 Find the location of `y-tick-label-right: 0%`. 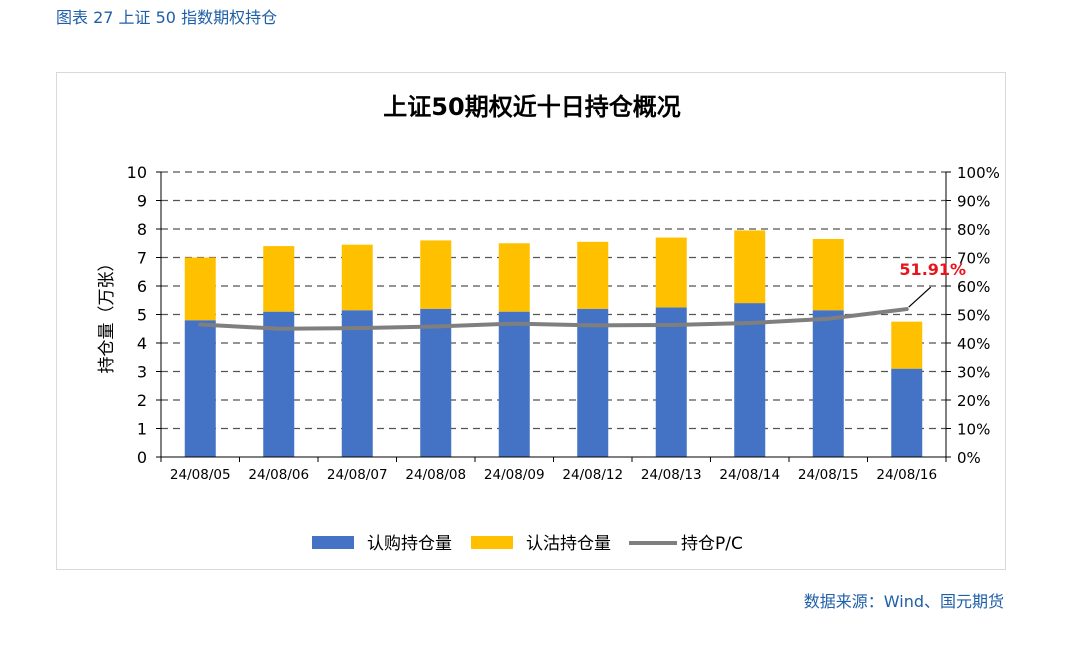

y-tick-label-right: 0% is located at coordinates (969, 458).